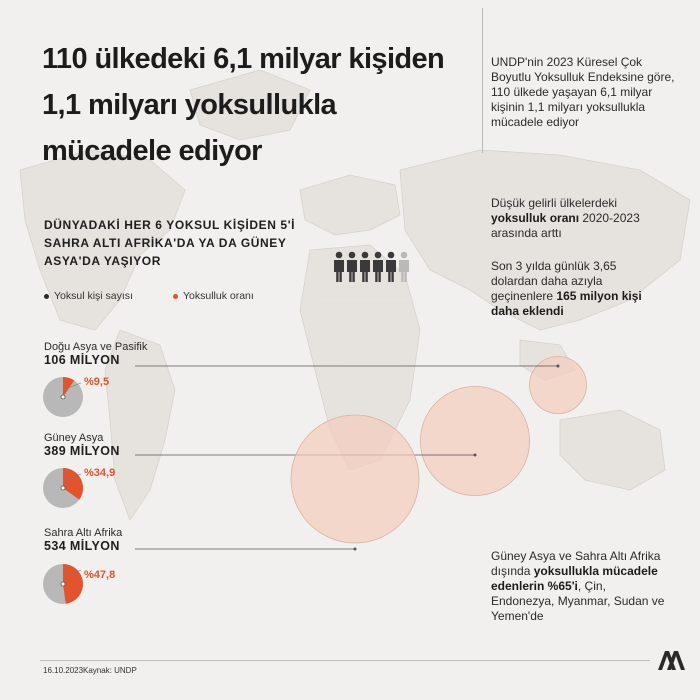 This screenshot has width=700, height=700. I want to click on fact1-text-end: 2020-2023 arasında arttı, so click(565, 225).